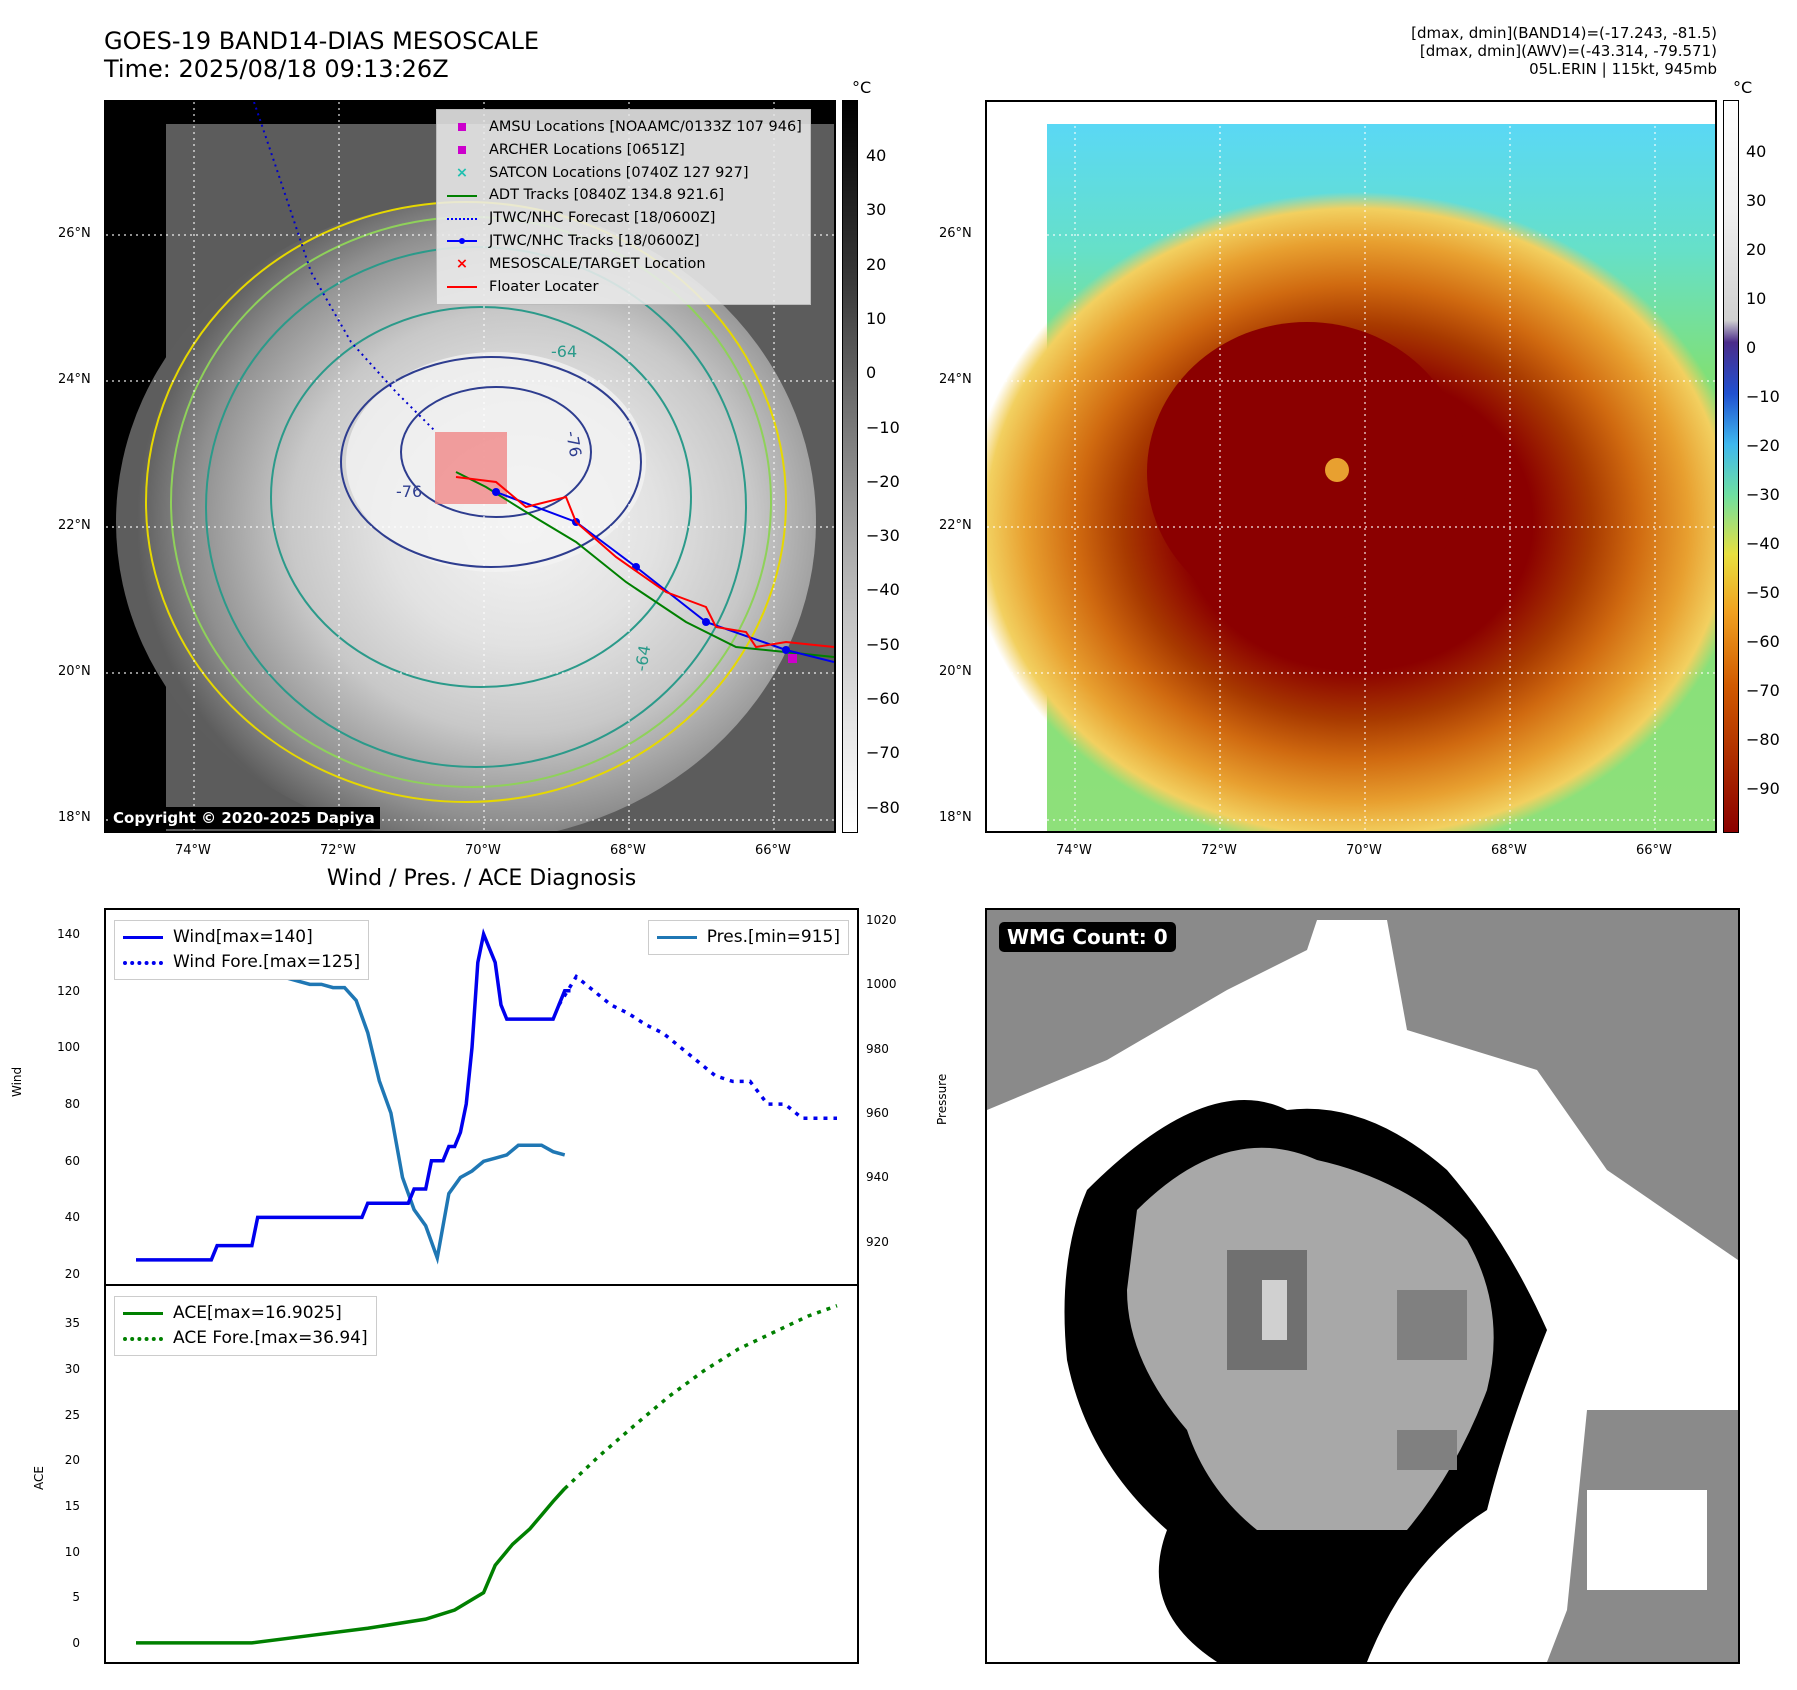 This screenshot has height=1690, width=1797. I want to click on wind-line, so click(353, 1095).